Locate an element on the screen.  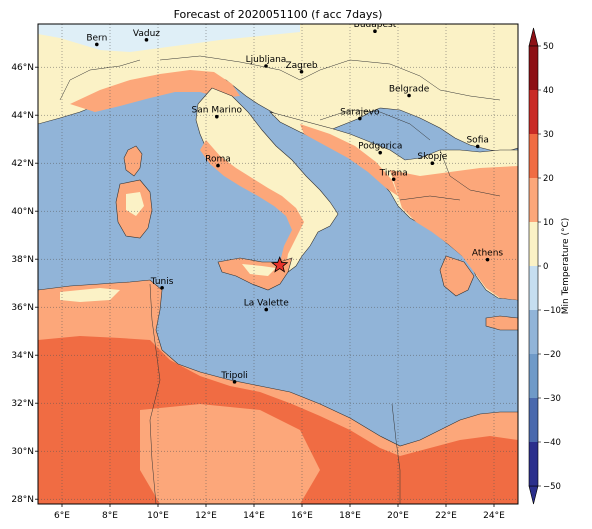
colorbar-tick-label: −30 is located at coordinates (552, 399).